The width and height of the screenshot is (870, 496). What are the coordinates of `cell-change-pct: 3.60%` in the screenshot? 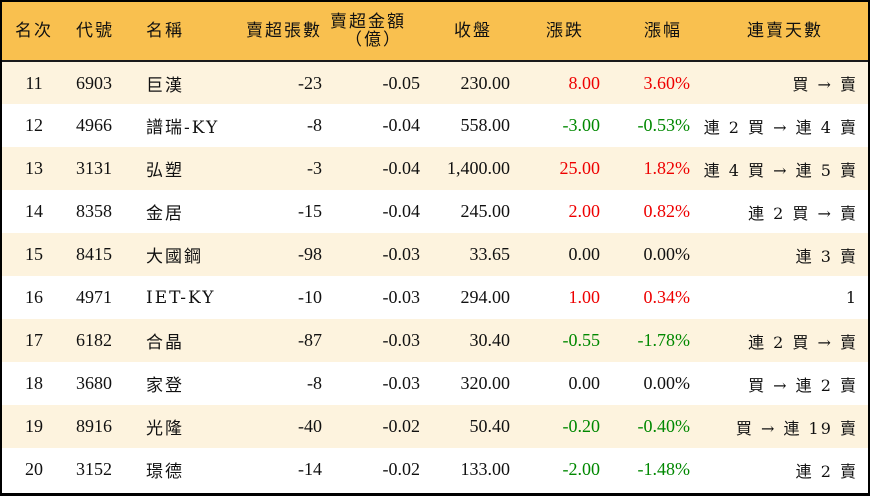 It's located at (667, 82).